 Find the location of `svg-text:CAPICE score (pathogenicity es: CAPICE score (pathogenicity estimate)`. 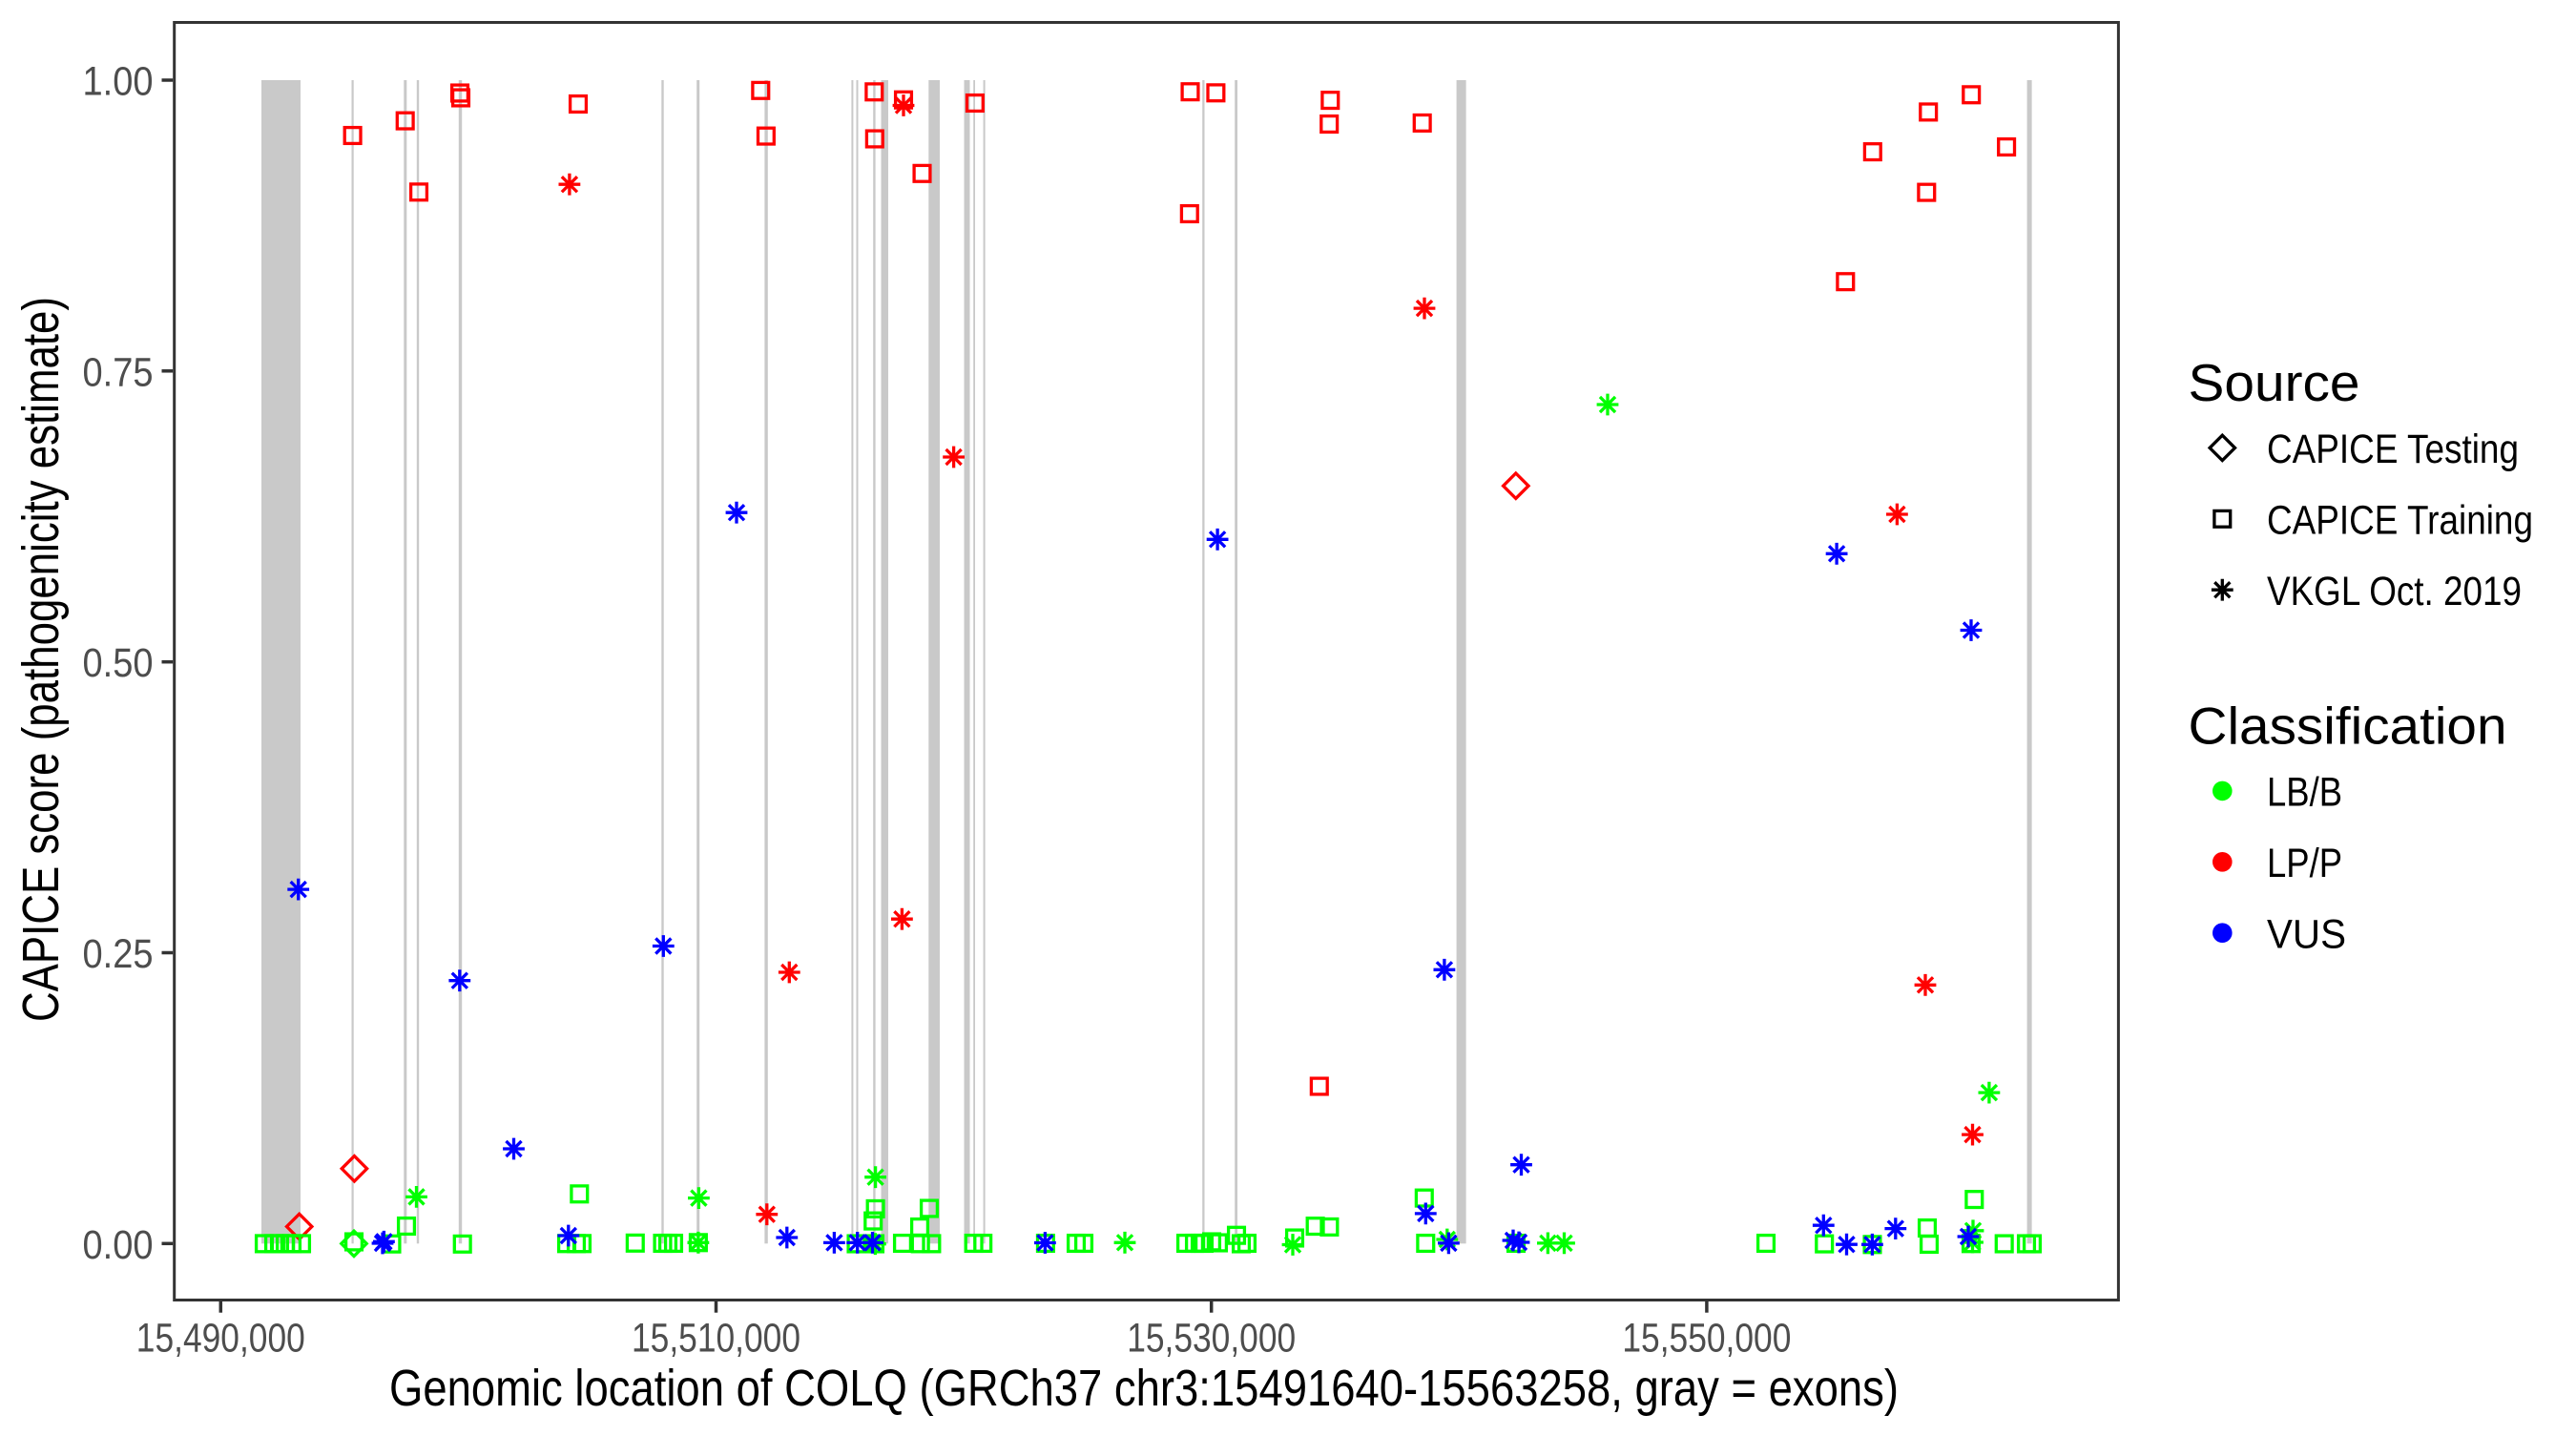

svg-text:CAPICE score (pathogenicity es: CAPICE score (pathogenicity estimate) is located at coordinates (41, 659).